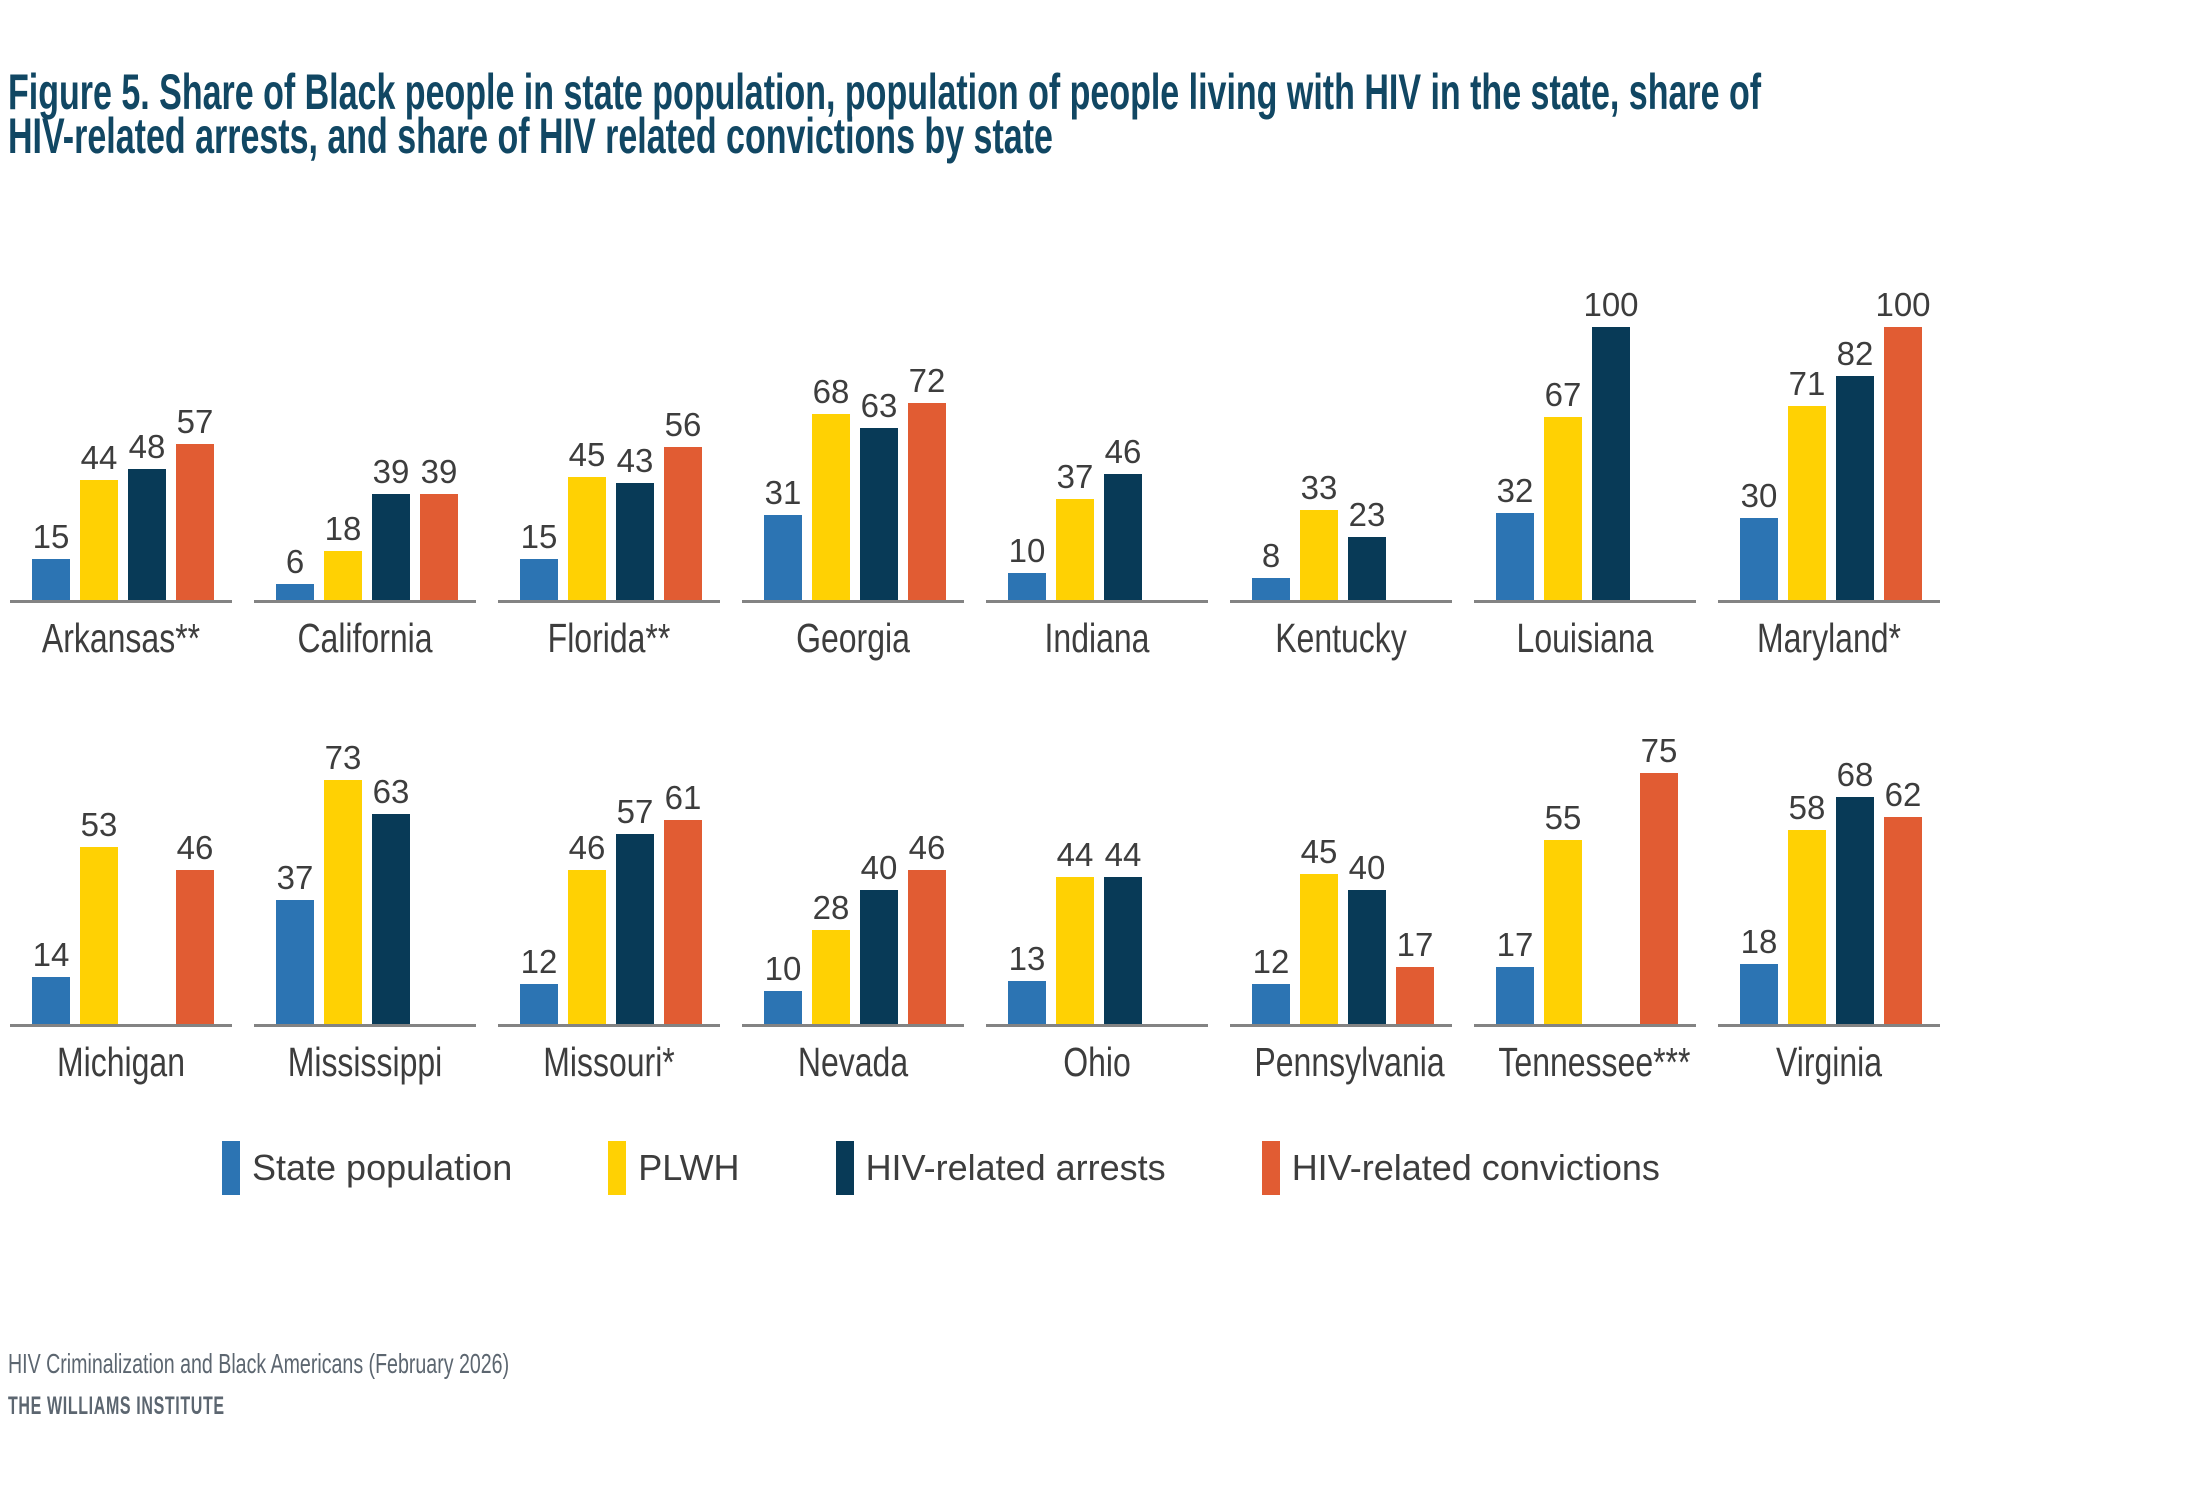 The image size is (2200, 1494). Describe the element at coordinates (439, 526) in the screenshot. I see `bar-slot: 39` at that location.